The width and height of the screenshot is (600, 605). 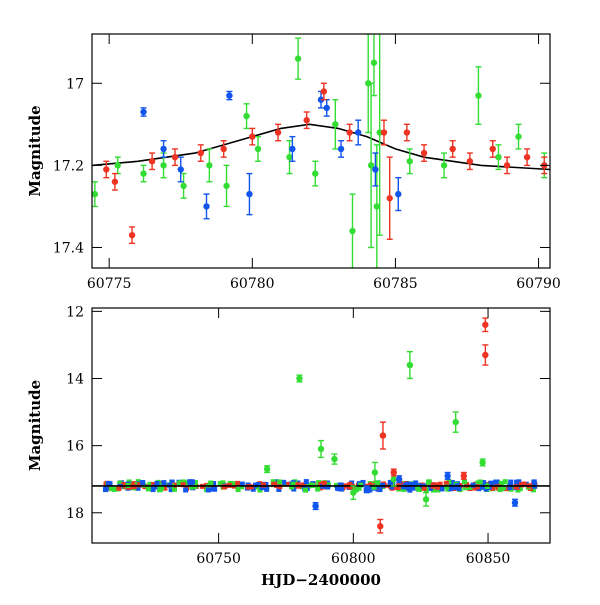 What do you see at coordinates (35, 425) in the screenshot?
I see `y-axis-title: Magnitude` at bounding box center [35, 425].